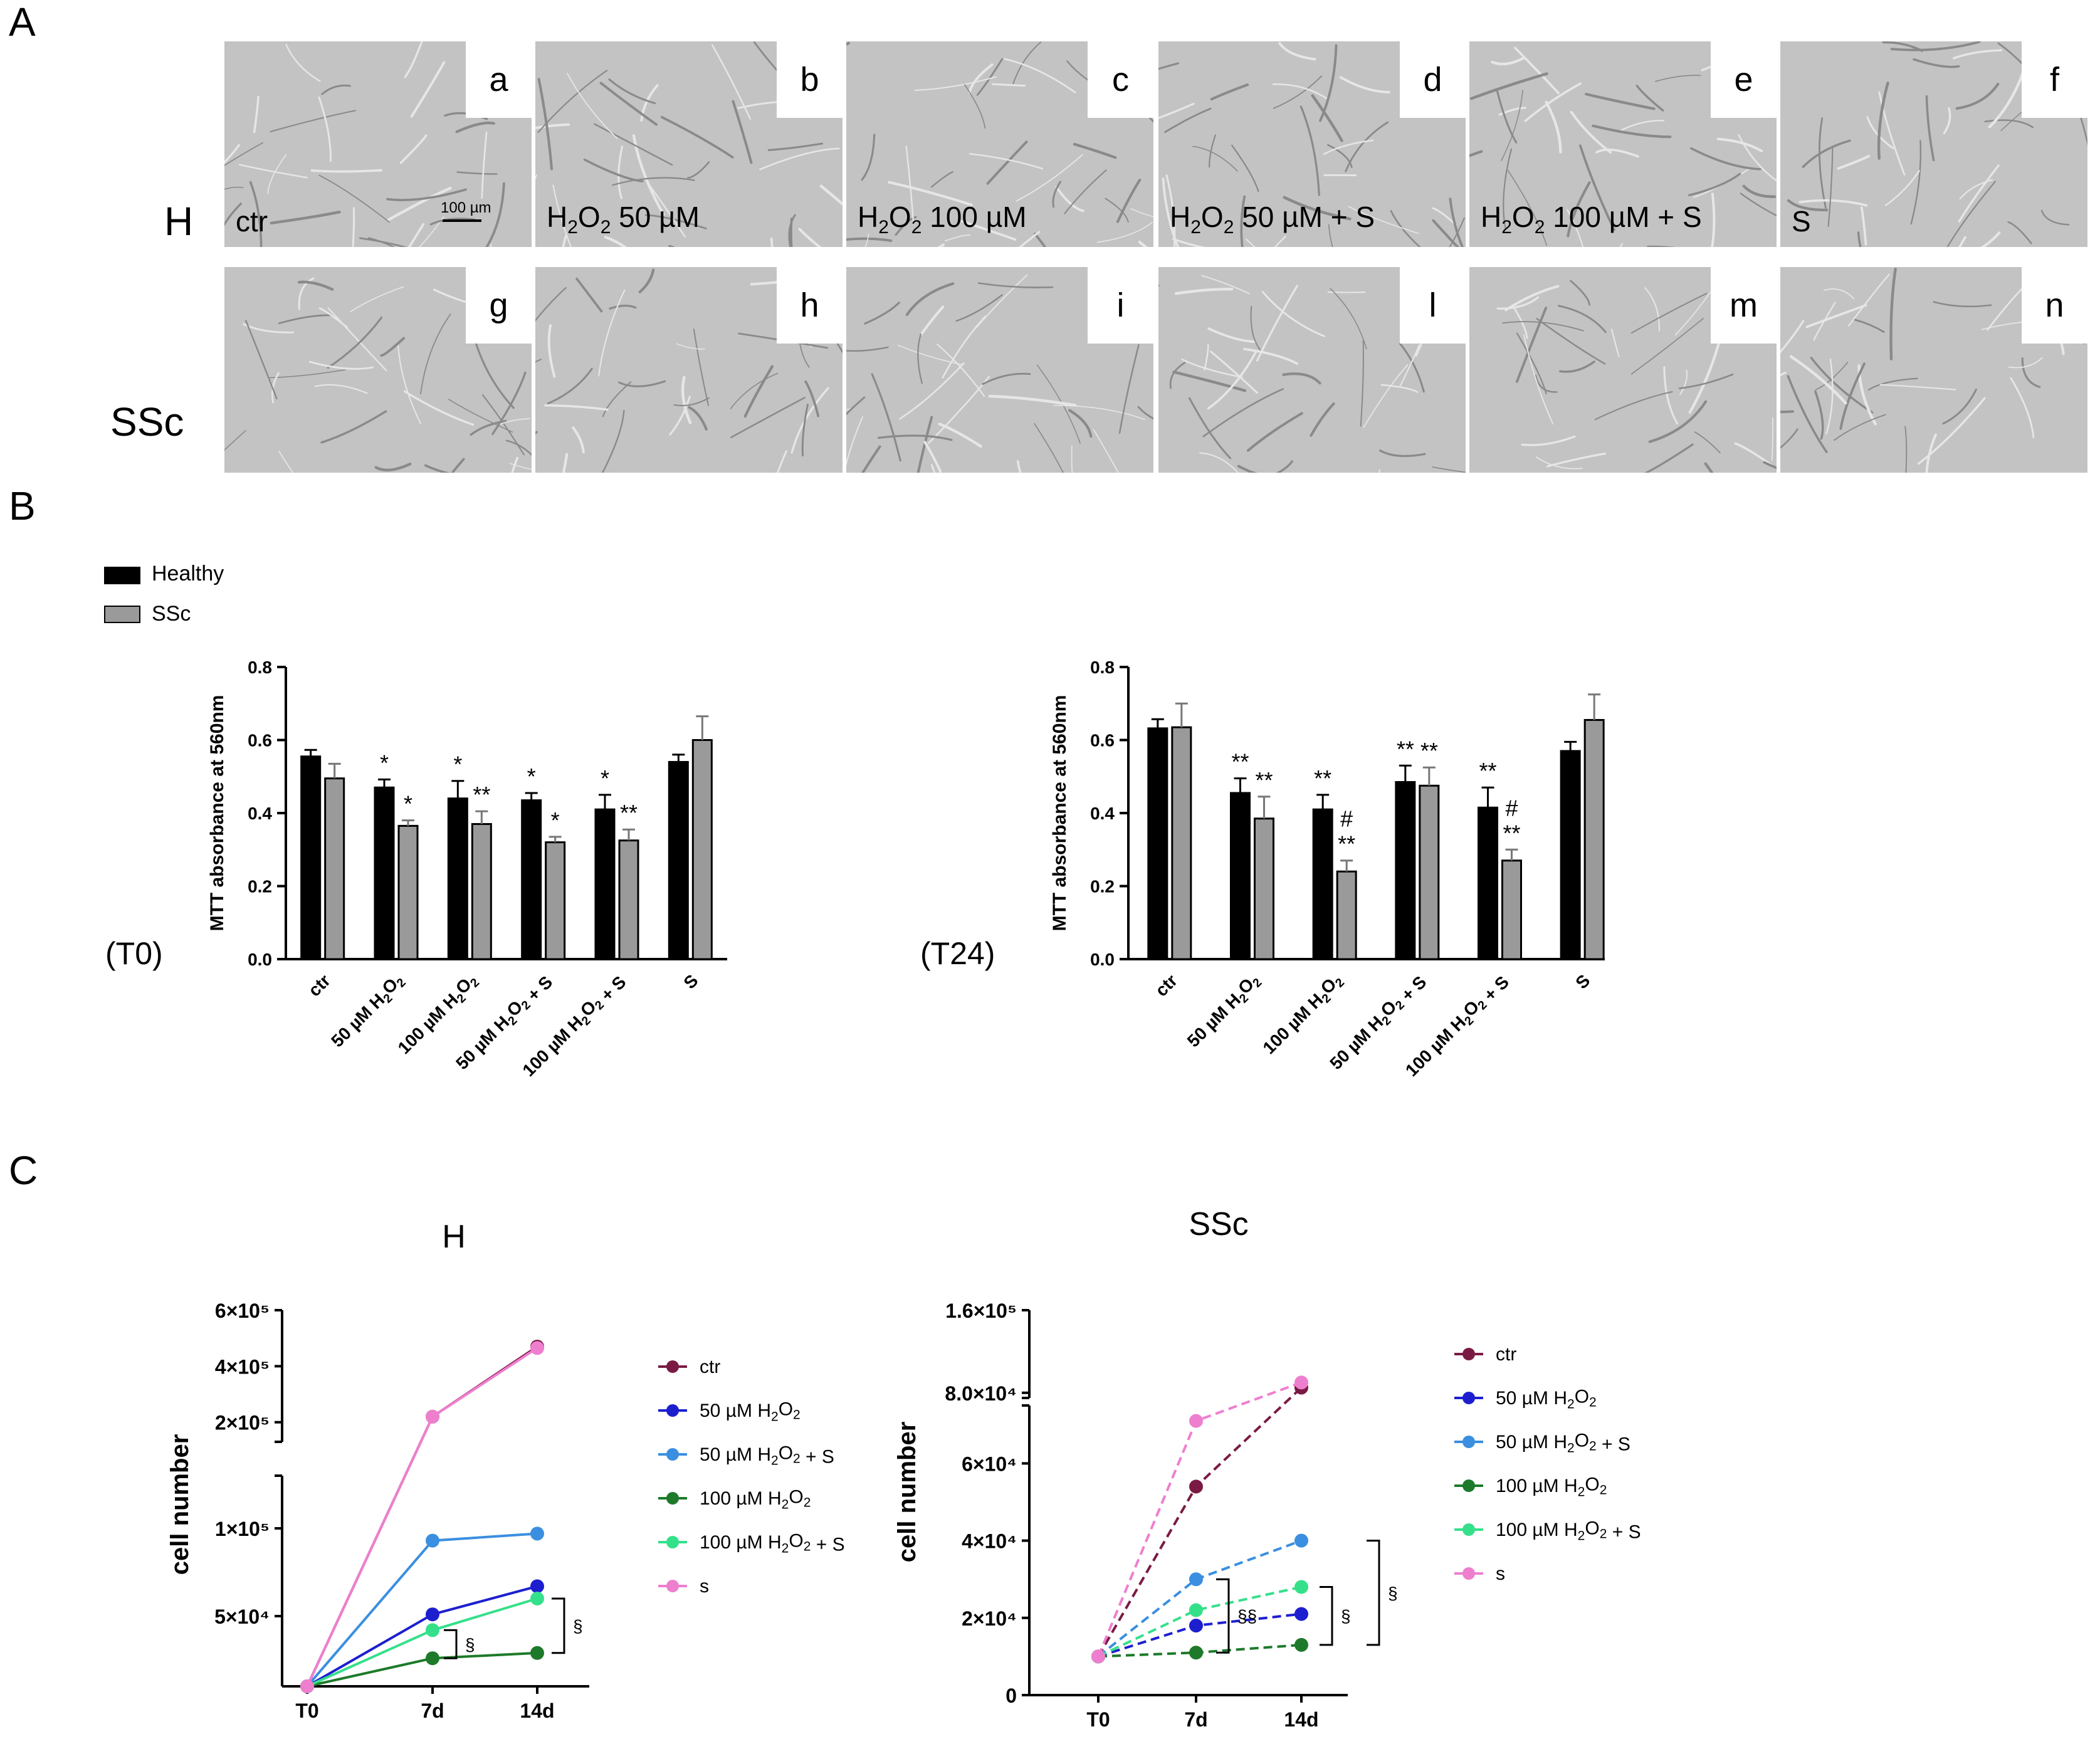 This screenshot has width=2100, height=1744. Describe the element at coordinates (767, 1455) in the screenshot. I see `legend-label: 50 µM H2O2 + S` at that location.